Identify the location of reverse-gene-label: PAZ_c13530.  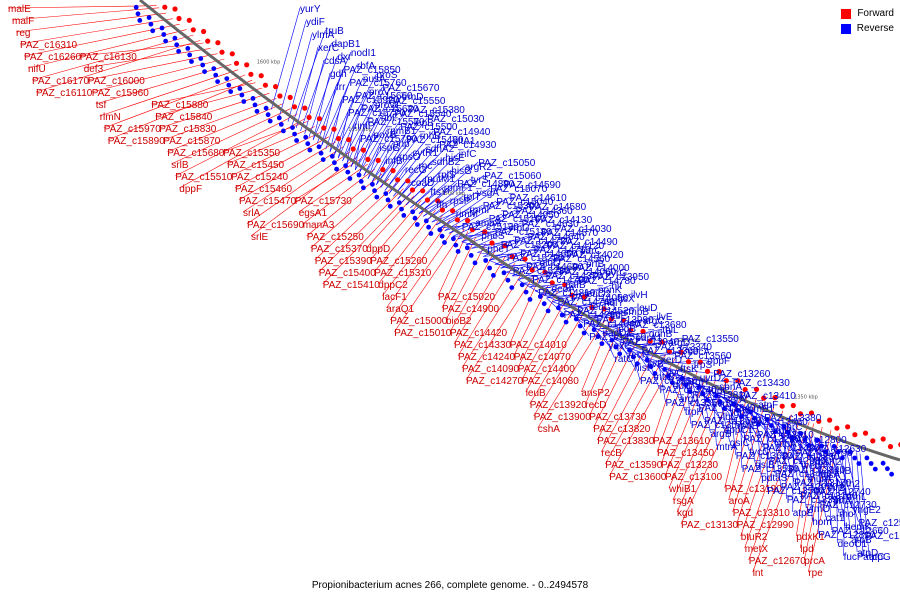
(771, 469).